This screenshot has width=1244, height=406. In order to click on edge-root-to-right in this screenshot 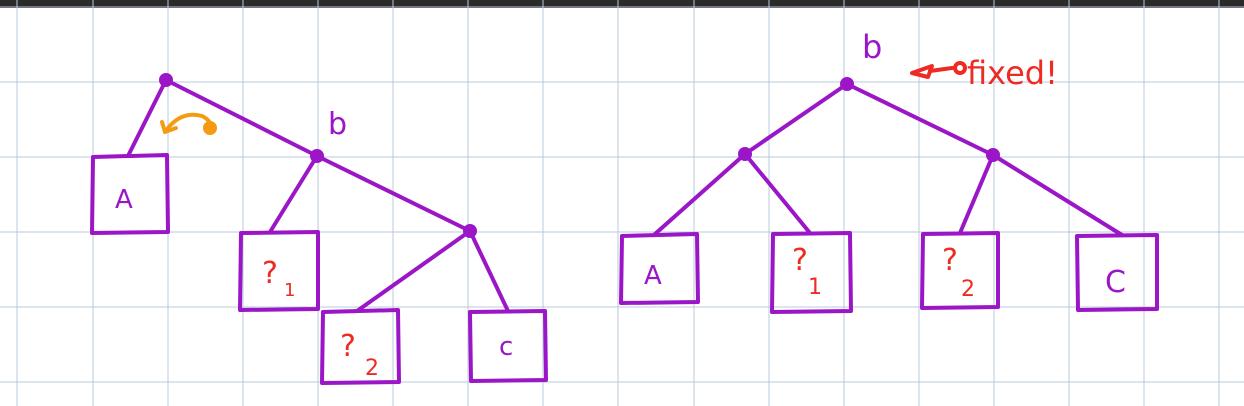, I will do `click(920, 119)`.